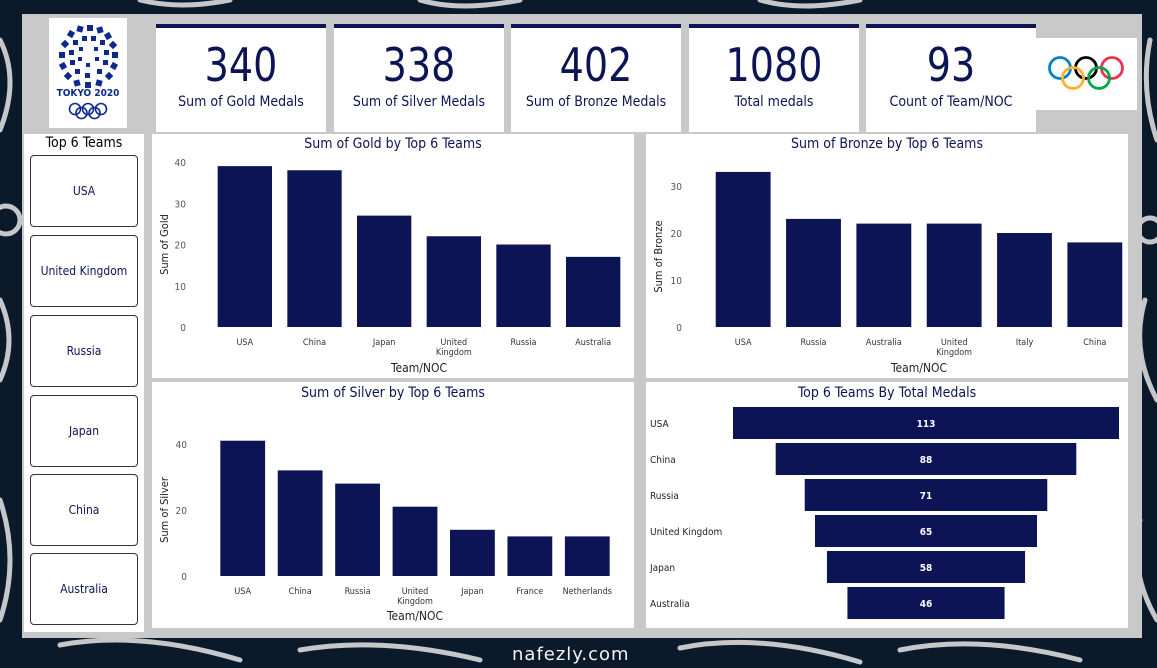 The image size is (1157, 668). I want to click on data-label: 71, so click(926, 496).